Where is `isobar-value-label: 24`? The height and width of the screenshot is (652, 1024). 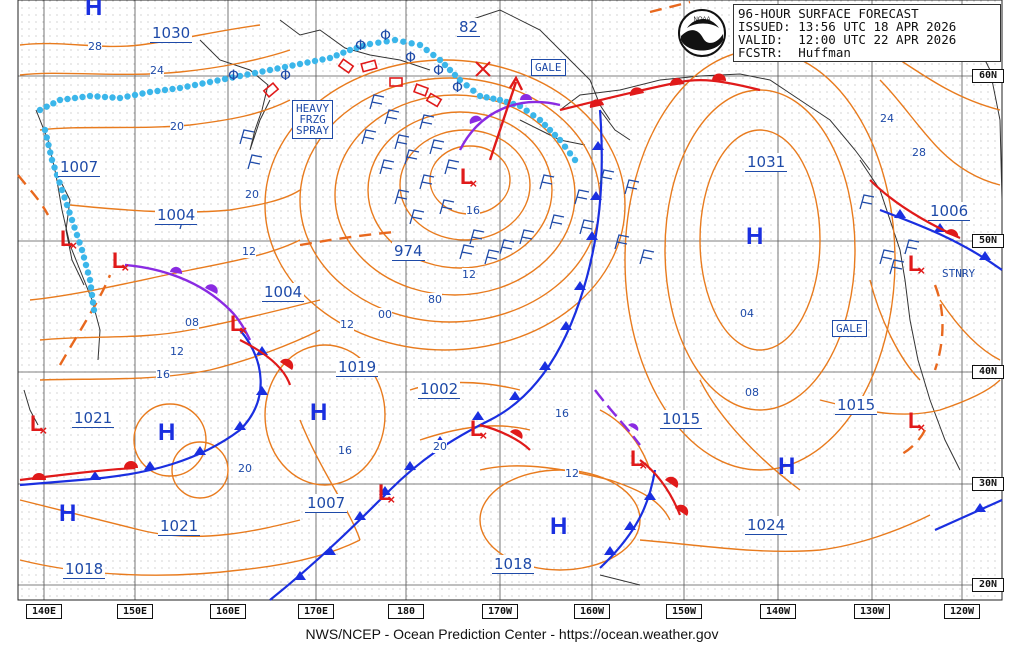 isobar-value-label: 24 is located at coordinates (157, 70).